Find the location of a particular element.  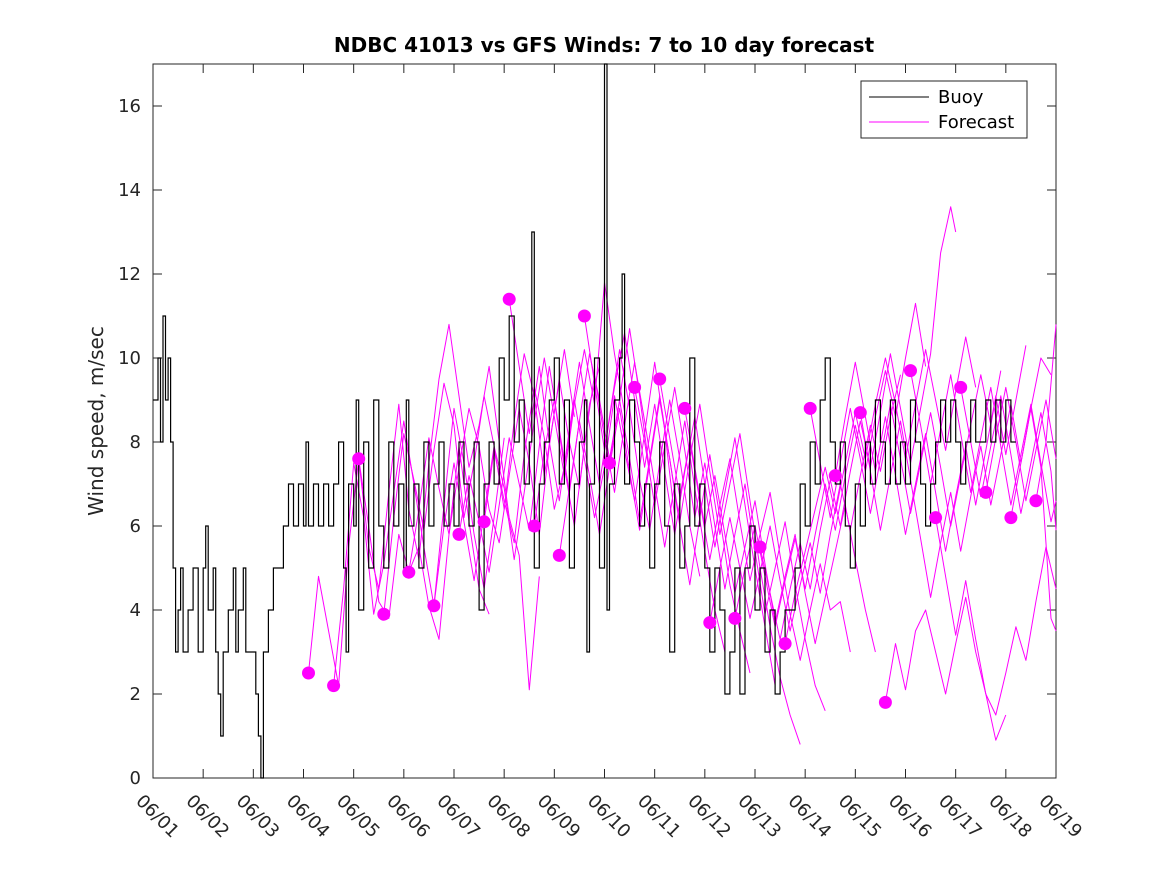

y-tick-label: 12 is located at coordinates (129, 274).